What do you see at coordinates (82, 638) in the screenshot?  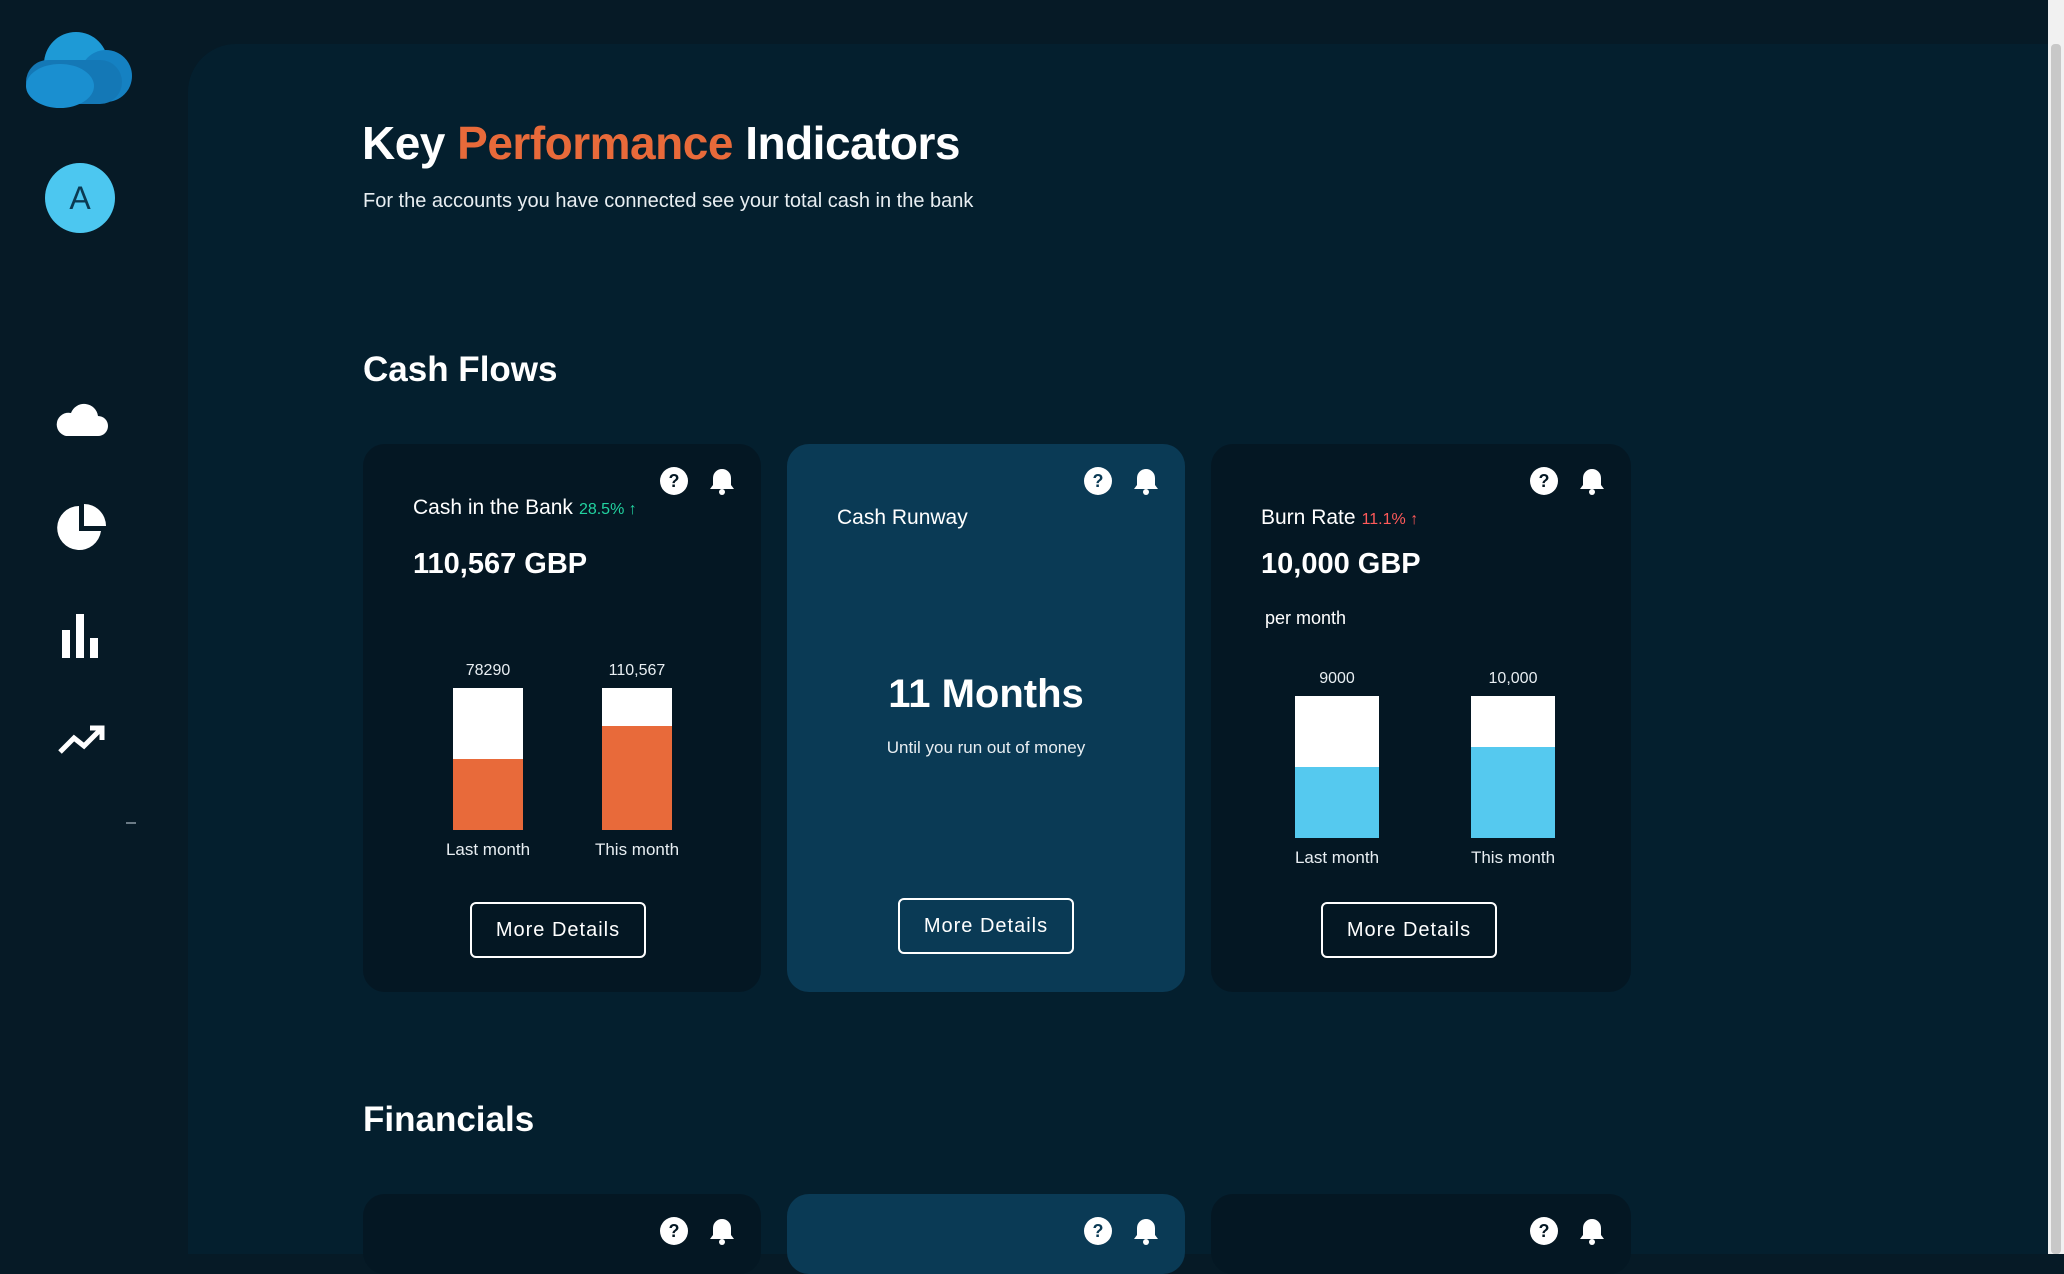 I see `bar-chart-icon` at bounding box center [82, 638].